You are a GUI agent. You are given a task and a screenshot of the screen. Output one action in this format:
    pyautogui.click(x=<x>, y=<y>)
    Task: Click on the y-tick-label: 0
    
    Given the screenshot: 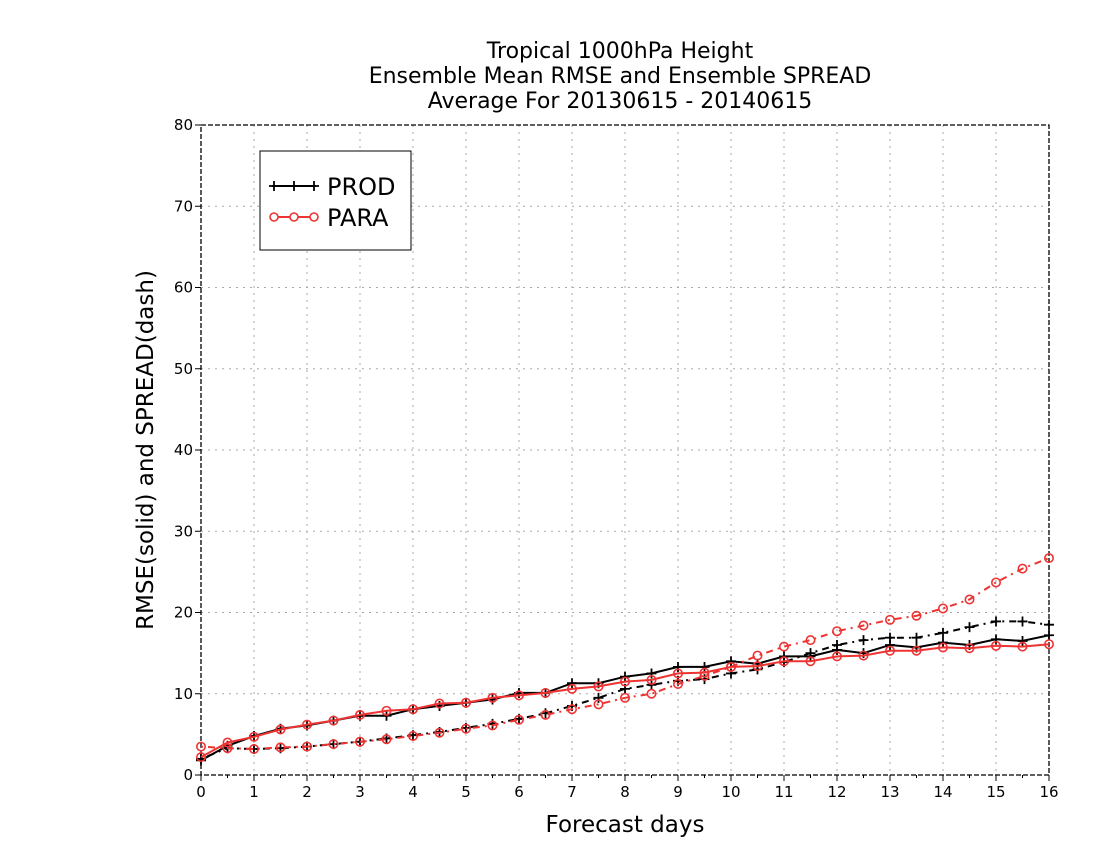 What is the action you would take?
    pyautogui.click(x=188, y=775)
    